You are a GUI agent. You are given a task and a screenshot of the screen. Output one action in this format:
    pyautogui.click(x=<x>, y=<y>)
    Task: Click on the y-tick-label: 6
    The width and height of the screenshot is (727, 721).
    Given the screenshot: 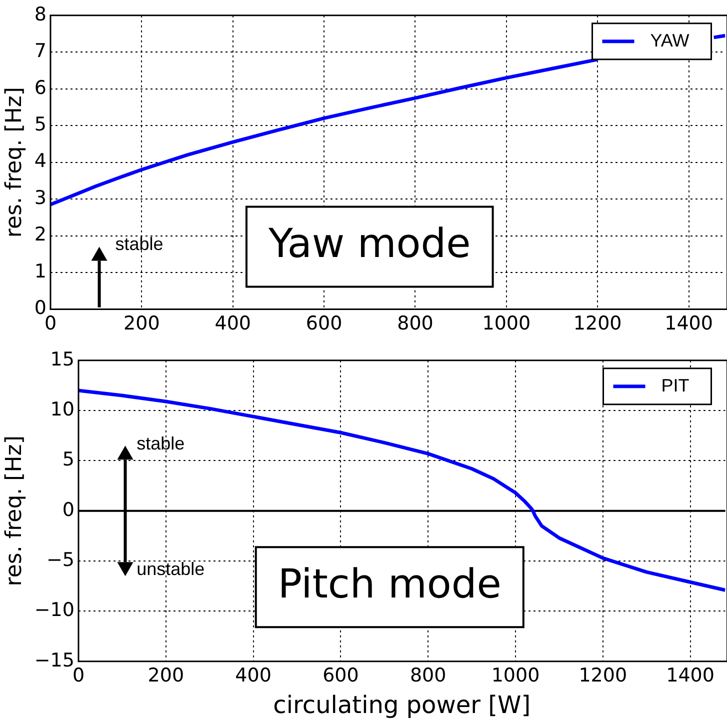 What is the action you would take?
    pyautogui.click(x=40, y=87)
    